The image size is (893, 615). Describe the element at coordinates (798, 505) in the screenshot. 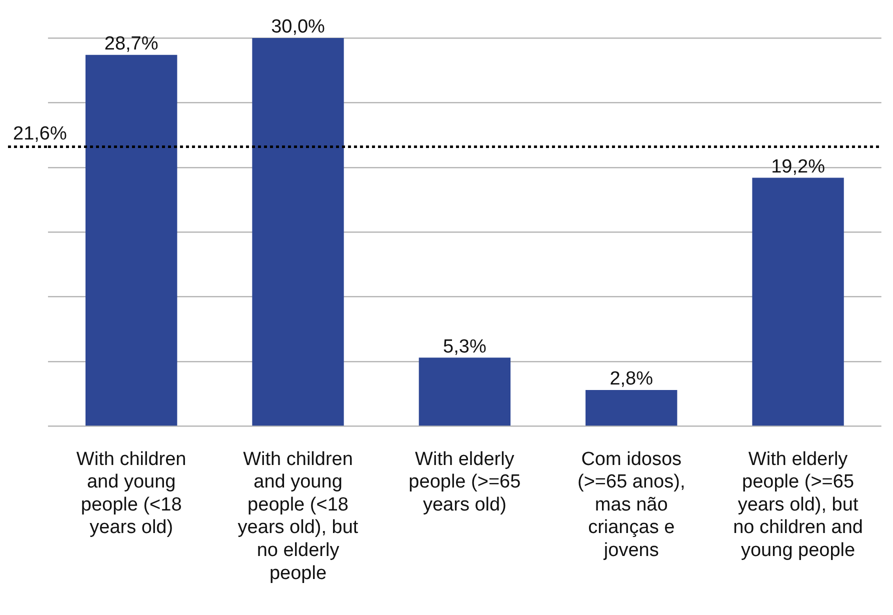

I see `x-tick-label: With elderly people (>=65 years old), but no children and young people` at that location.